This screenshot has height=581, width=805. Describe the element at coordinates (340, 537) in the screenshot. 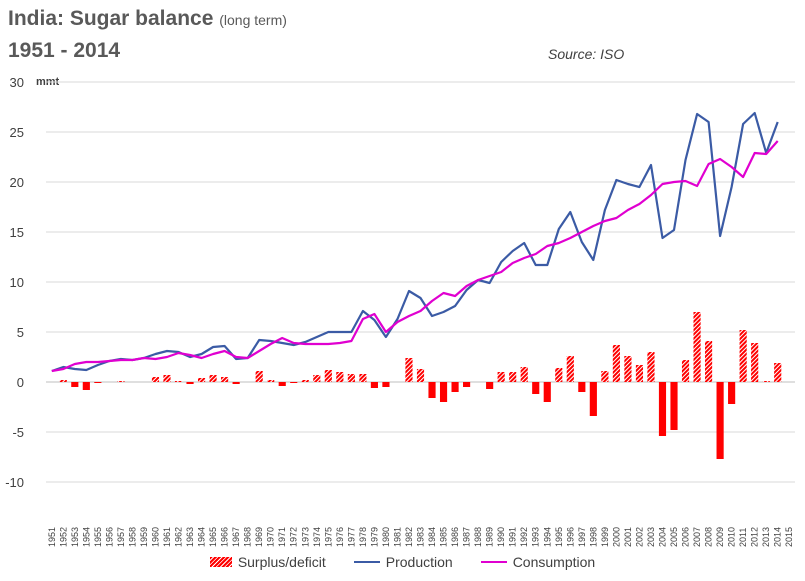

I see `x-tick-label: 1976` at that location.